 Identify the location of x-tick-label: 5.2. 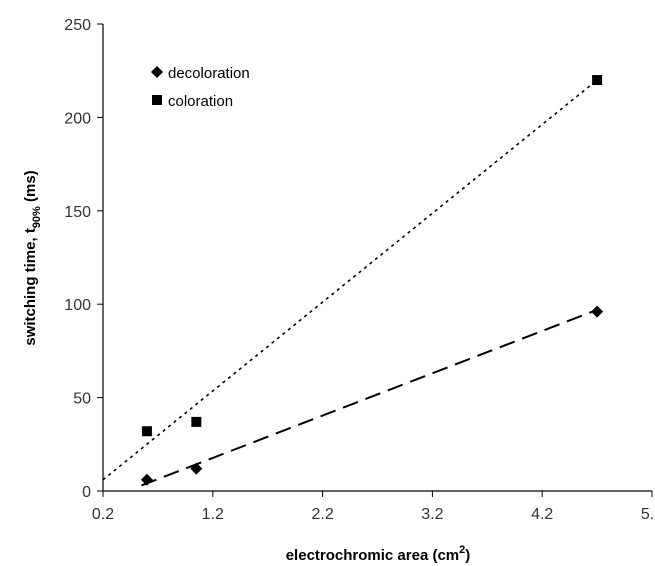
(648, 514).